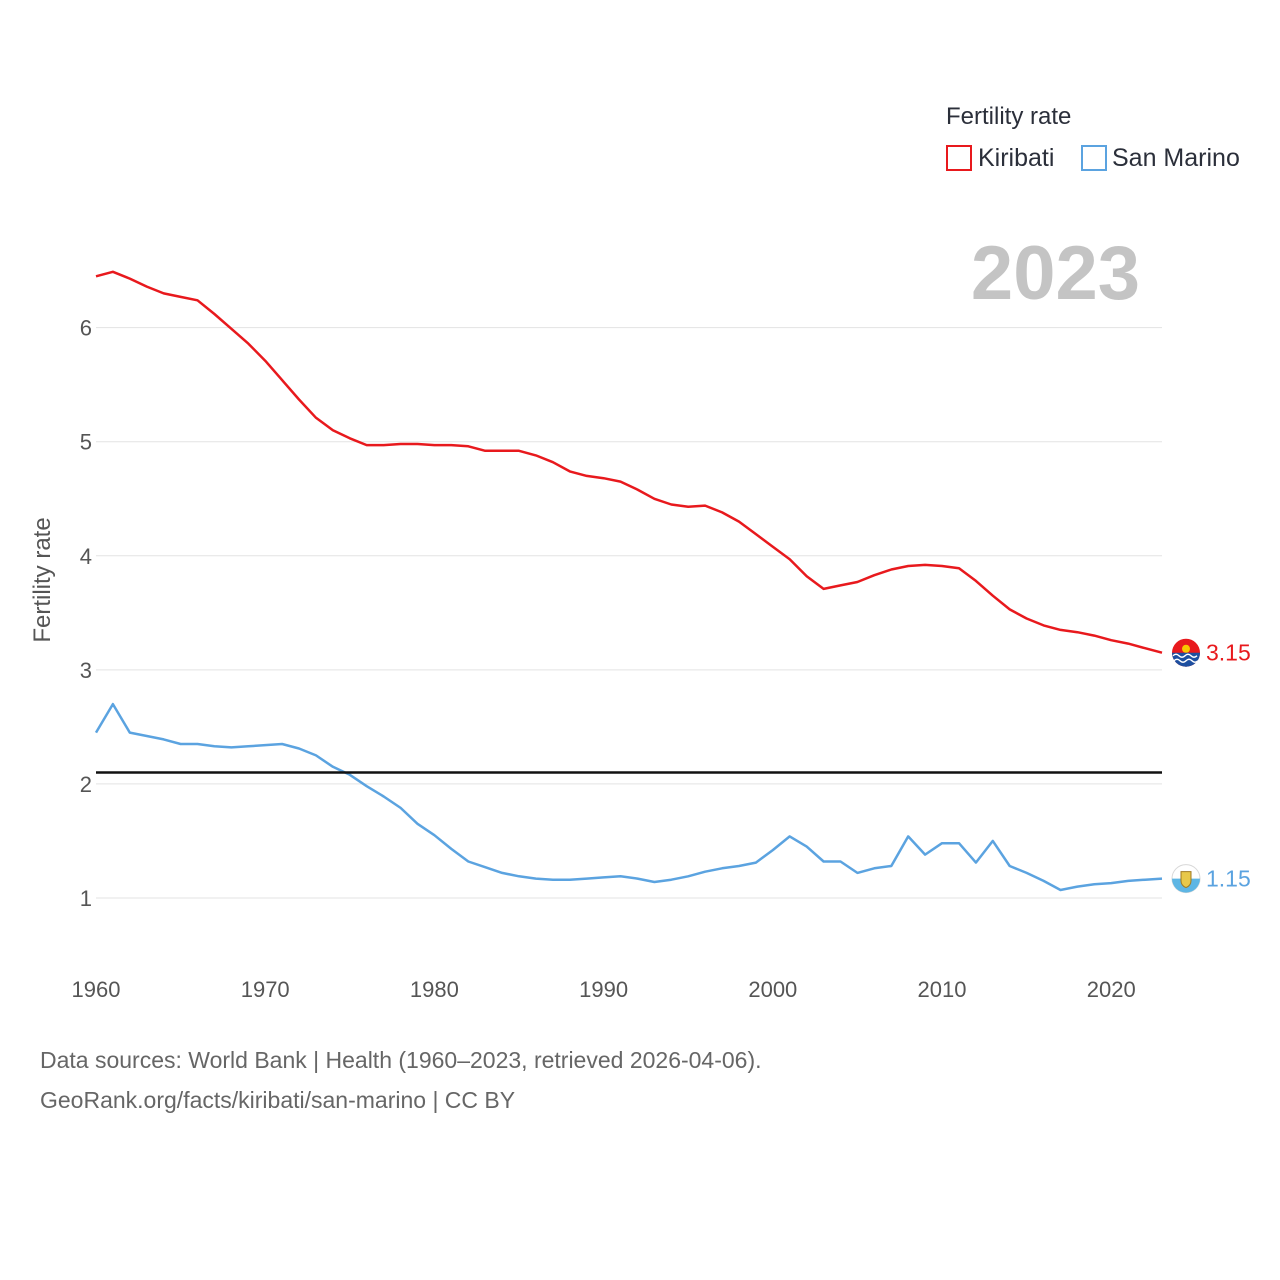  I want to click on x-tick-label: 2020, so click(1111, 989).